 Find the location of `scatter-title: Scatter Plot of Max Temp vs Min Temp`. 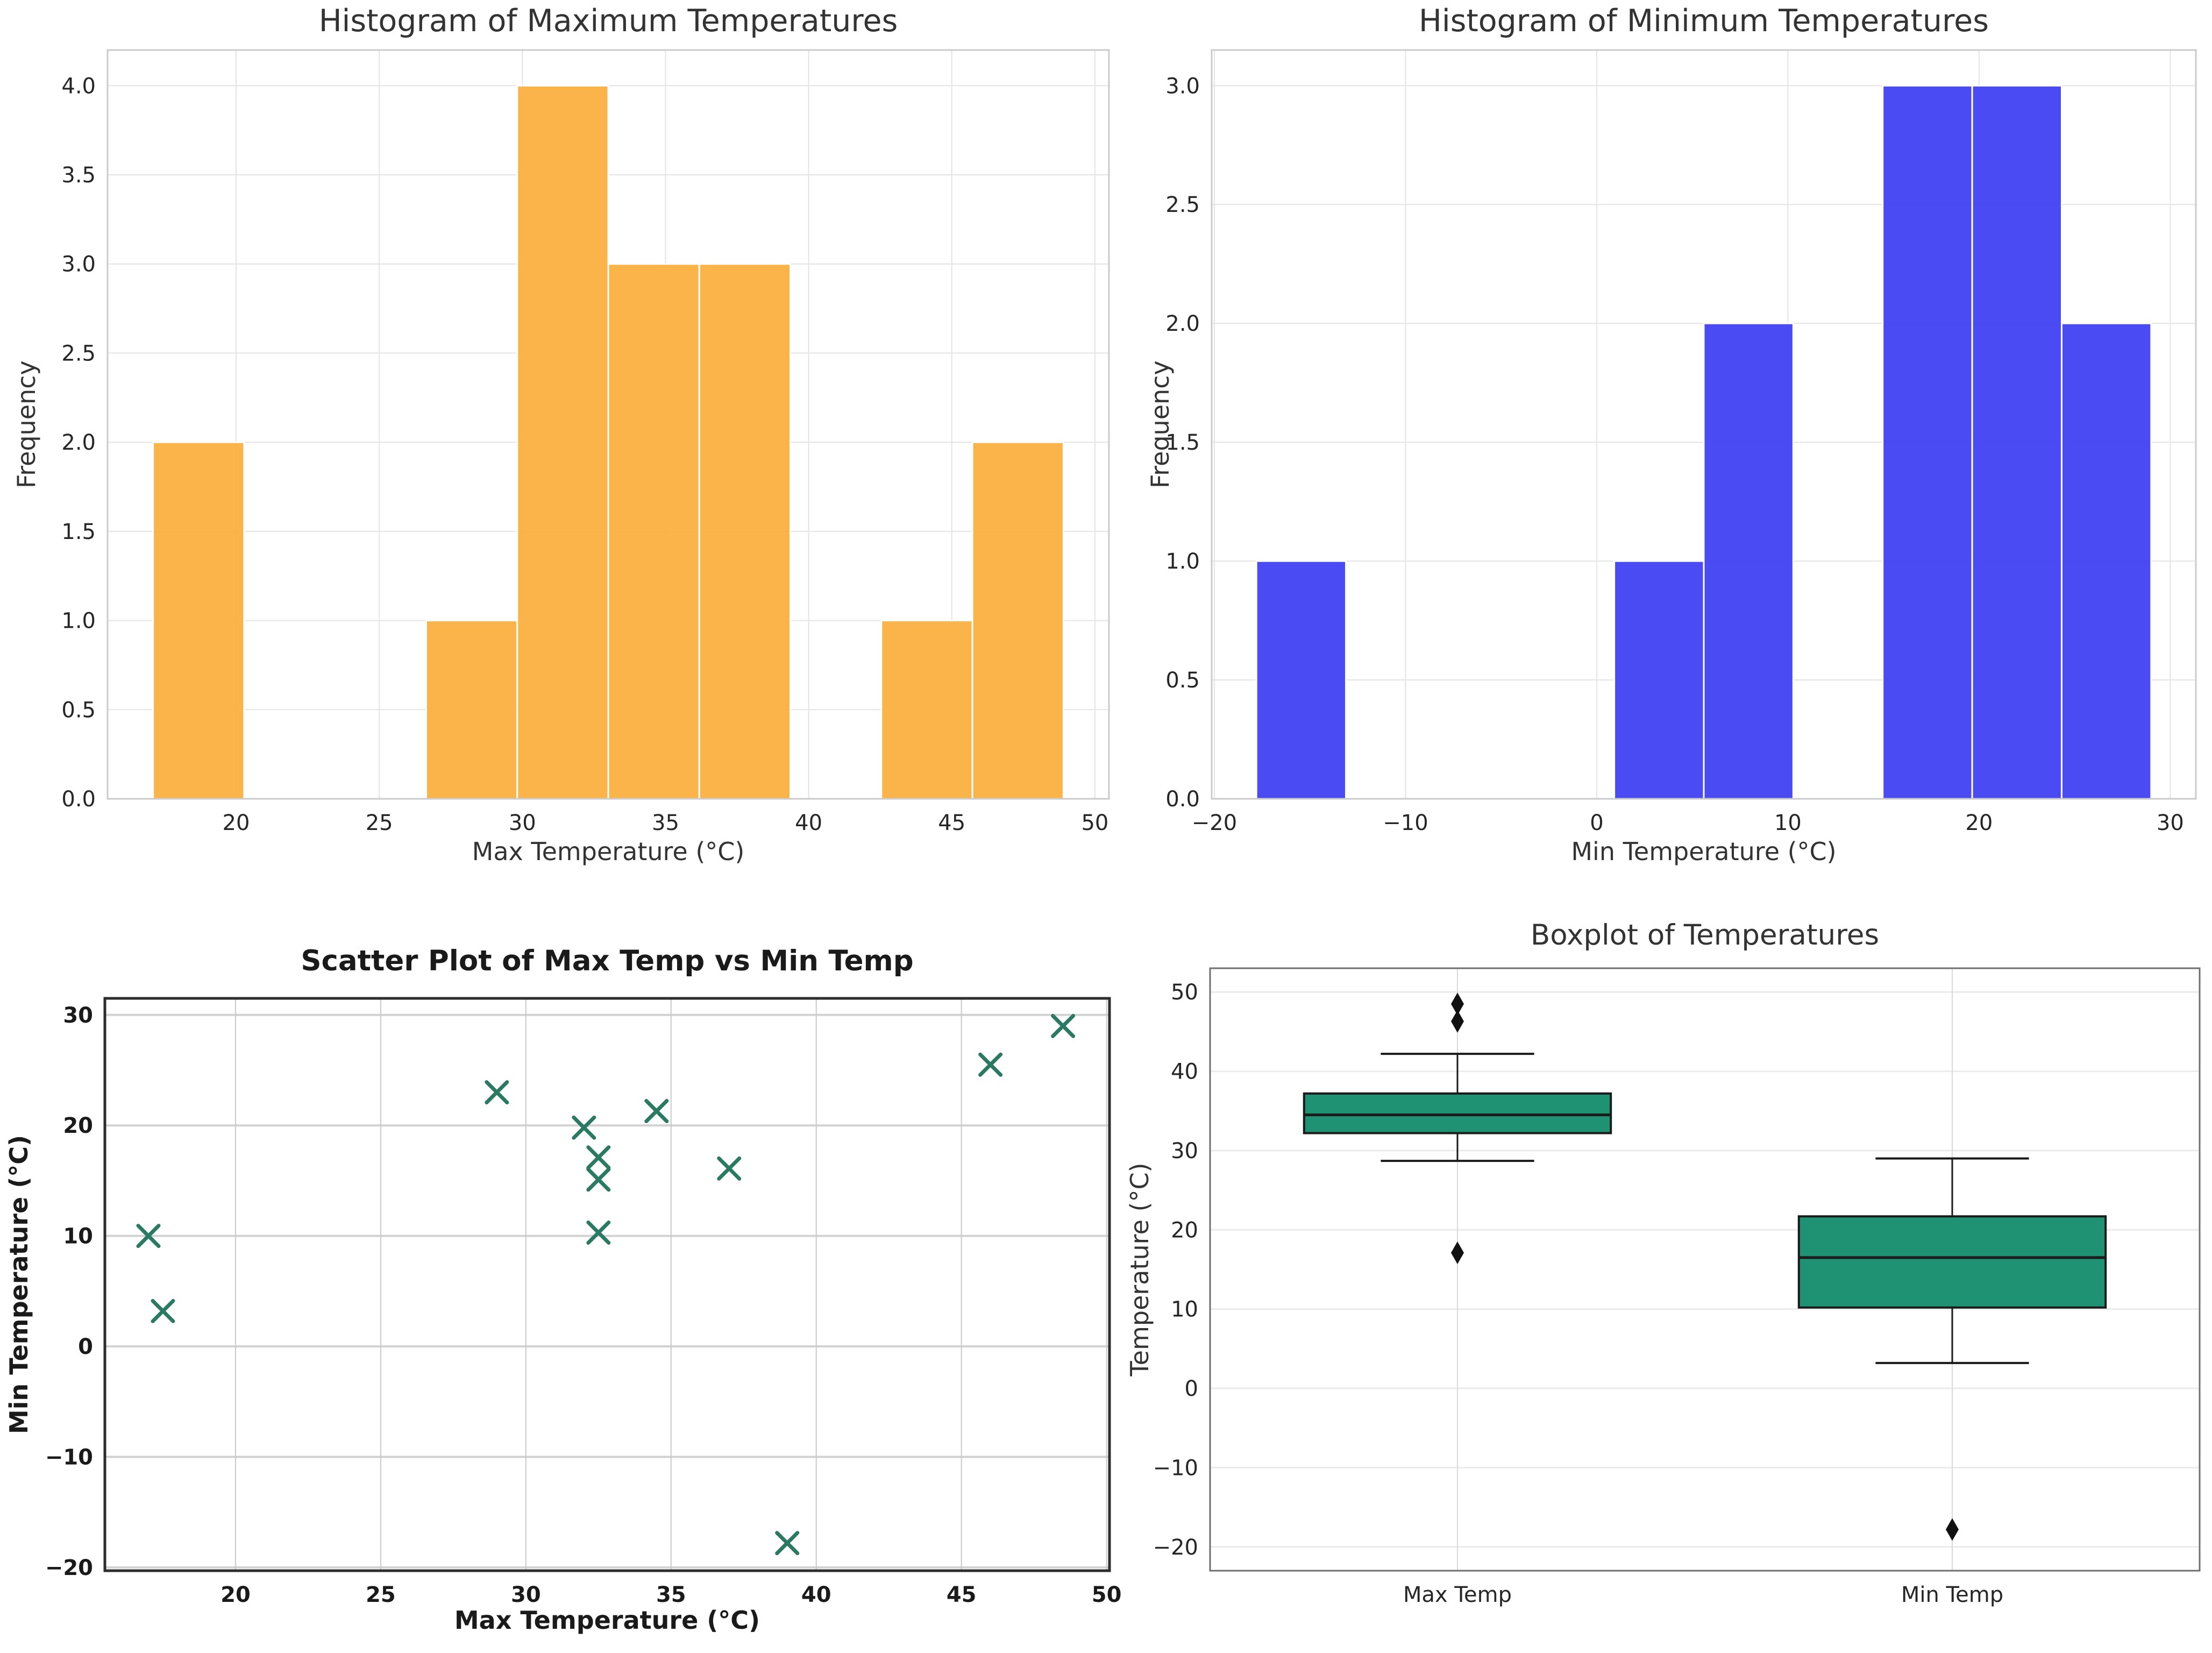

scatter-title: Scatter Plot of Max Temp vs Min Temp is located at coordinates (608, 961).